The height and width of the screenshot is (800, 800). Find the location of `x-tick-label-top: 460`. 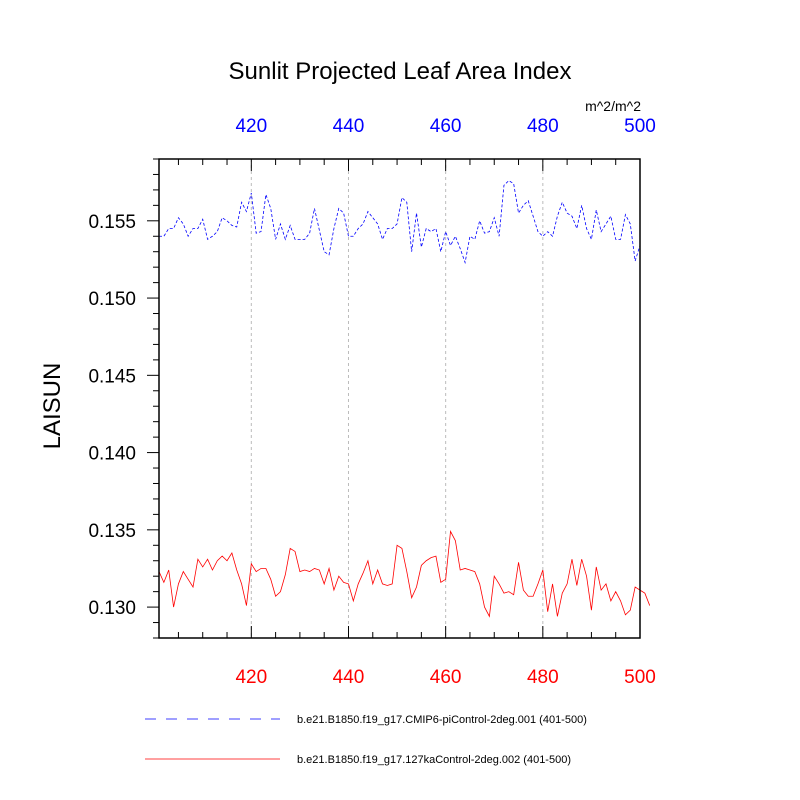

x-tick-label-top: 460 is located at coordinates (446, 126).